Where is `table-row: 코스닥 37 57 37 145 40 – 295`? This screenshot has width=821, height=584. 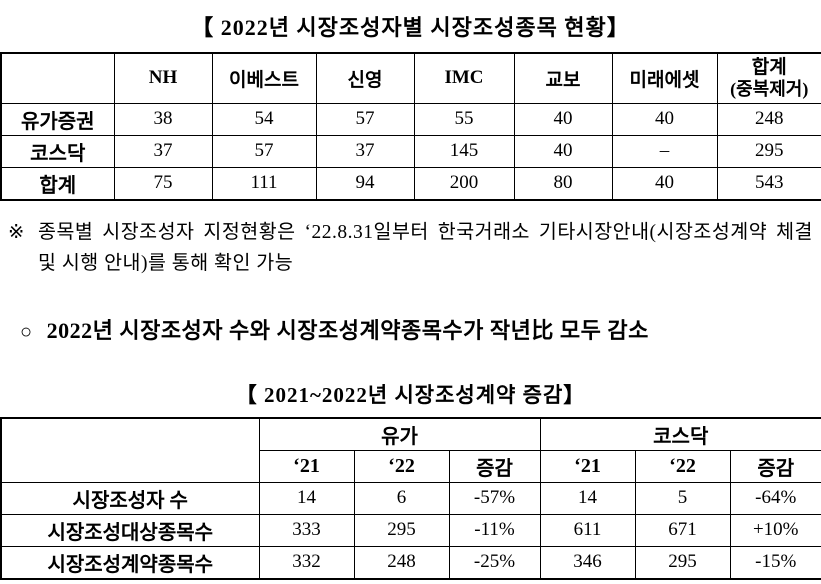
table-row: 코스닥 37 57 37 145 40 – 295 is located at coordinates (410, 151).